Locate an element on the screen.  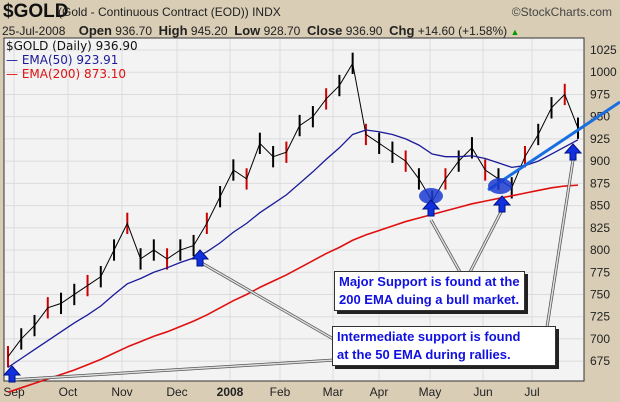
high-label: High is located at coordinates (173, 30).